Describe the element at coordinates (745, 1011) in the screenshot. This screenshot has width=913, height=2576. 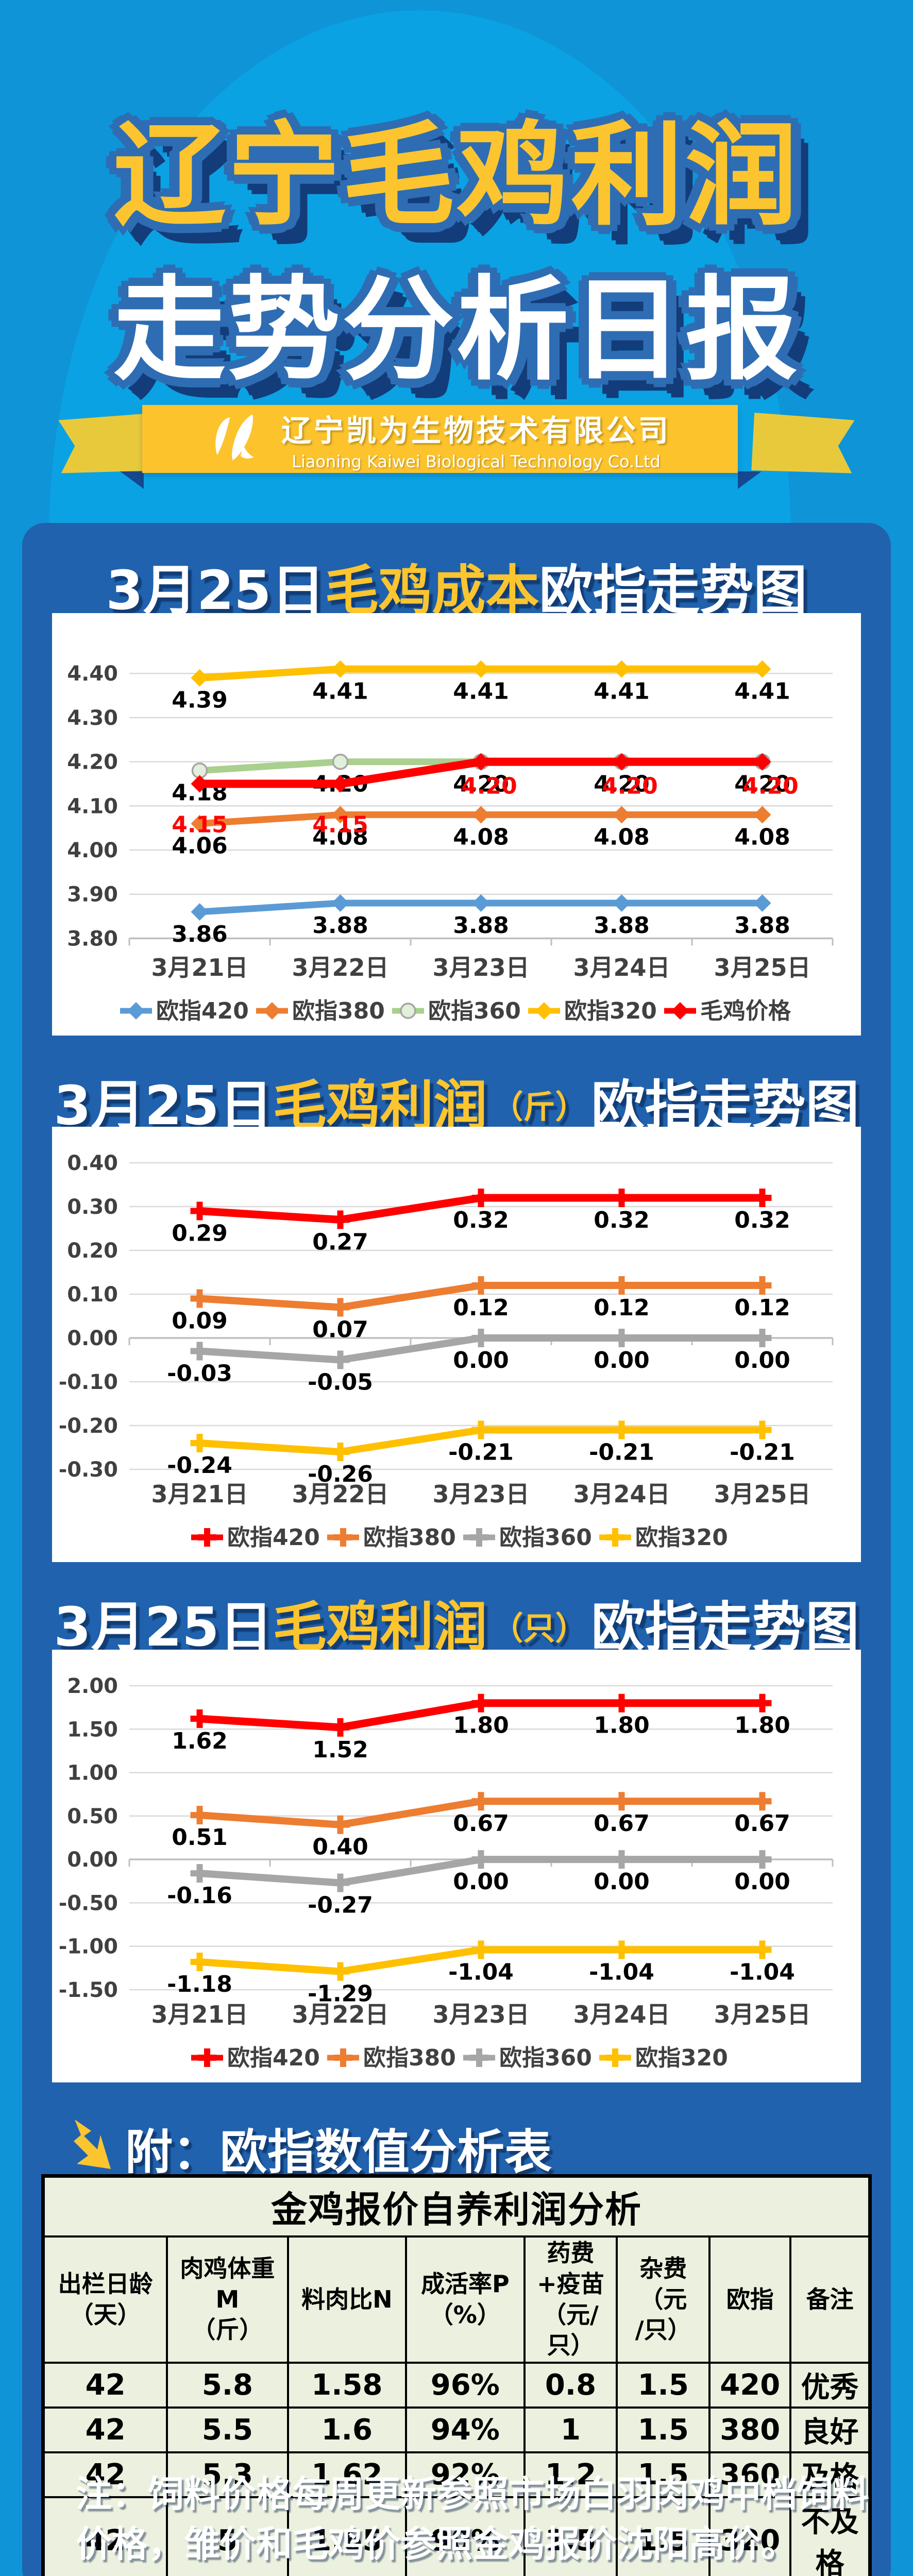
I see `legend-label: 毛鸡价格` at that location.